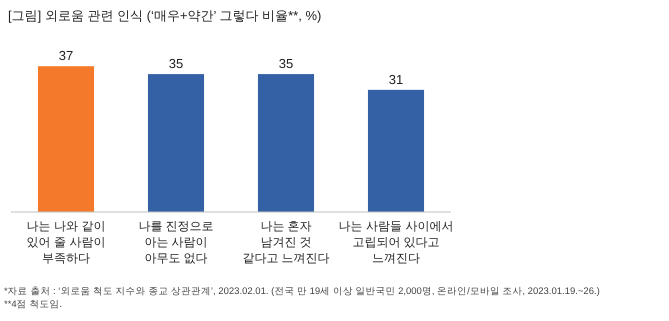 The width and height of the screenshot is (669, 321). What do you see at coordinates (33, 304) in the screenshot?
I see `text: **4점 척도임.` at bounding box center [33, 304].